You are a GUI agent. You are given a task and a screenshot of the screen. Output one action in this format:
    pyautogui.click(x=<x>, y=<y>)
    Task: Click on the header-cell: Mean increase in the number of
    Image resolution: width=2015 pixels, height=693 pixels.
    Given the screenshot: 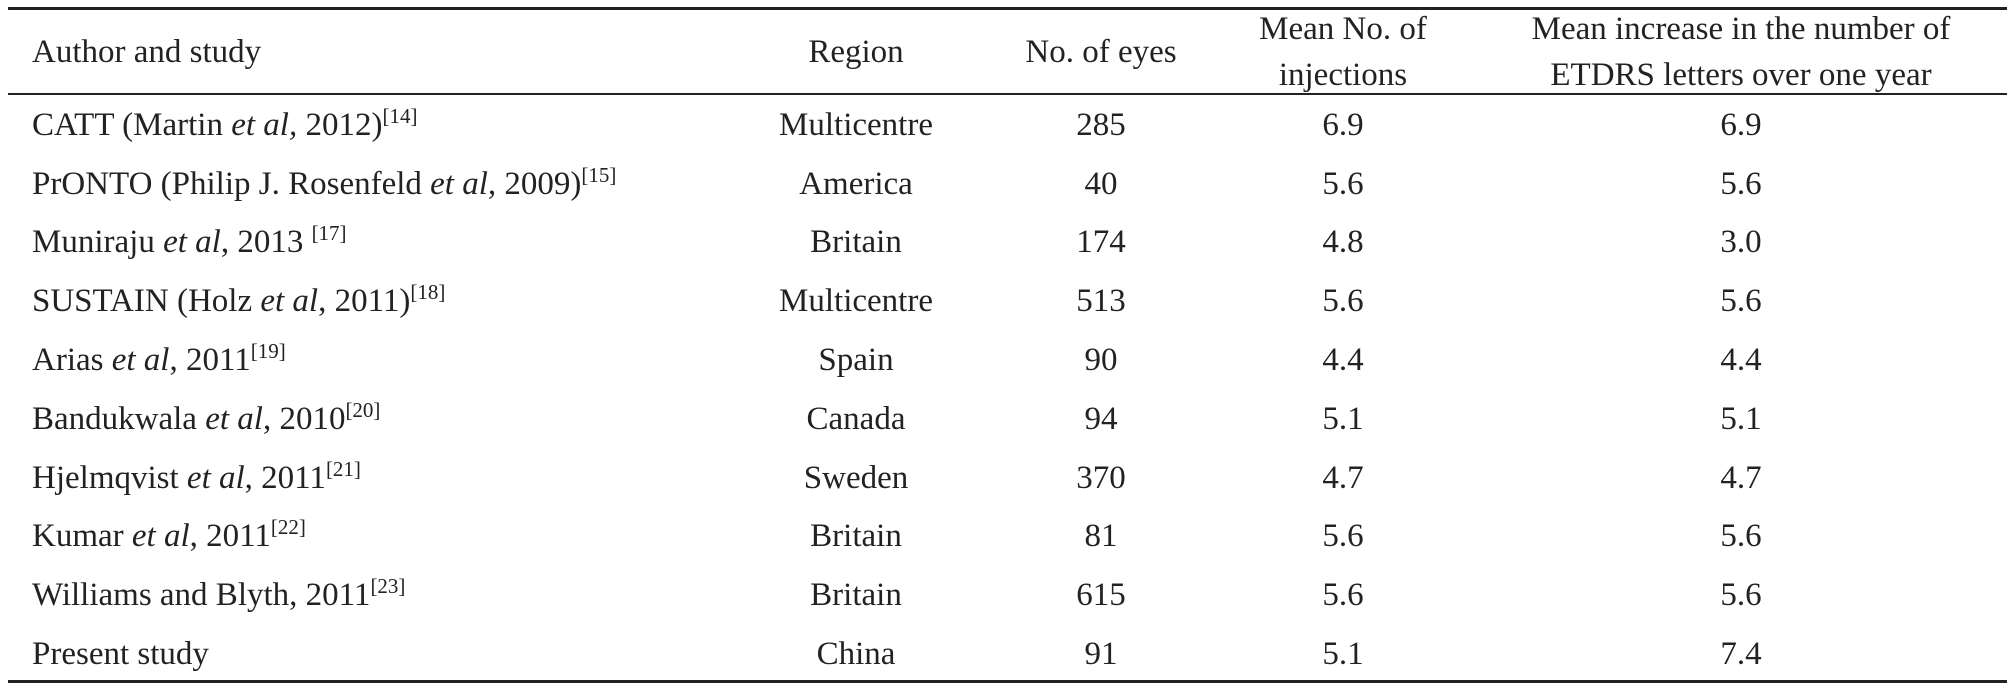 What is the action you would take?
    pyautogui.click(x=1741, y=29)
    